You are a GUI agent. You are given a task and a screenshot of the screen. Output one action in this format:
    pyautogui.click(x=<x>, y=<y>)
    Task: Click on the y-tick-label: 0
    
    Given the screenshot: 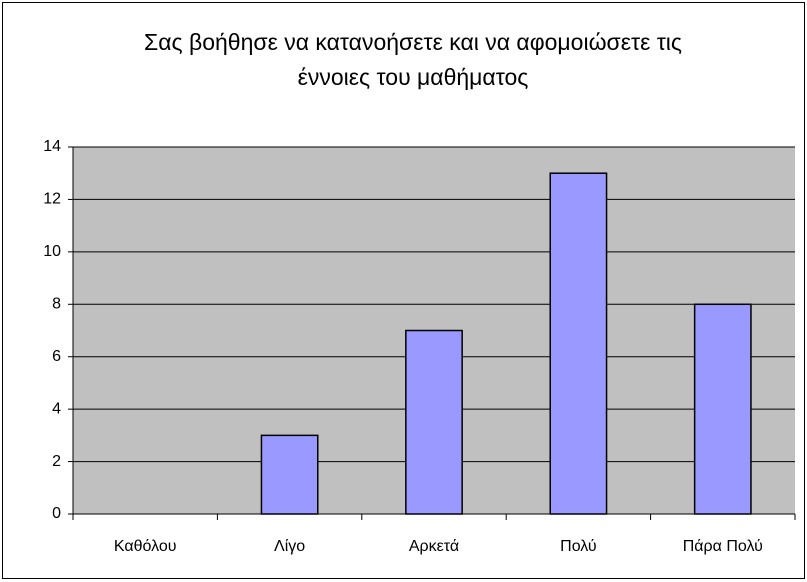 What is the action you would take?
    pyautogui.click(x=56, y=513)
    